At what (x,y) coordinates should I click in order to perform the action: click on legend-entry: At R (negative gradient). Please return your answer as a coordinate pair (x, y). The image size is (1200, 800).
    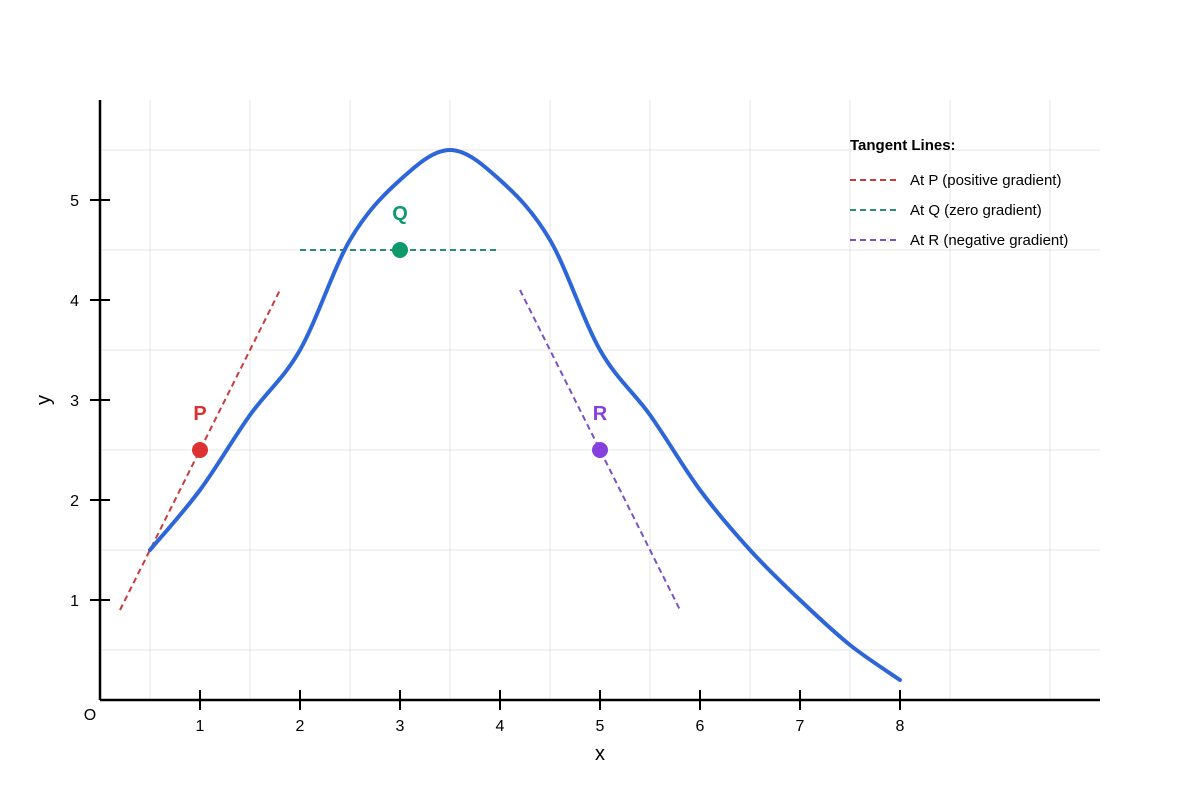
    Looking at the image, I should click on (989, 240).